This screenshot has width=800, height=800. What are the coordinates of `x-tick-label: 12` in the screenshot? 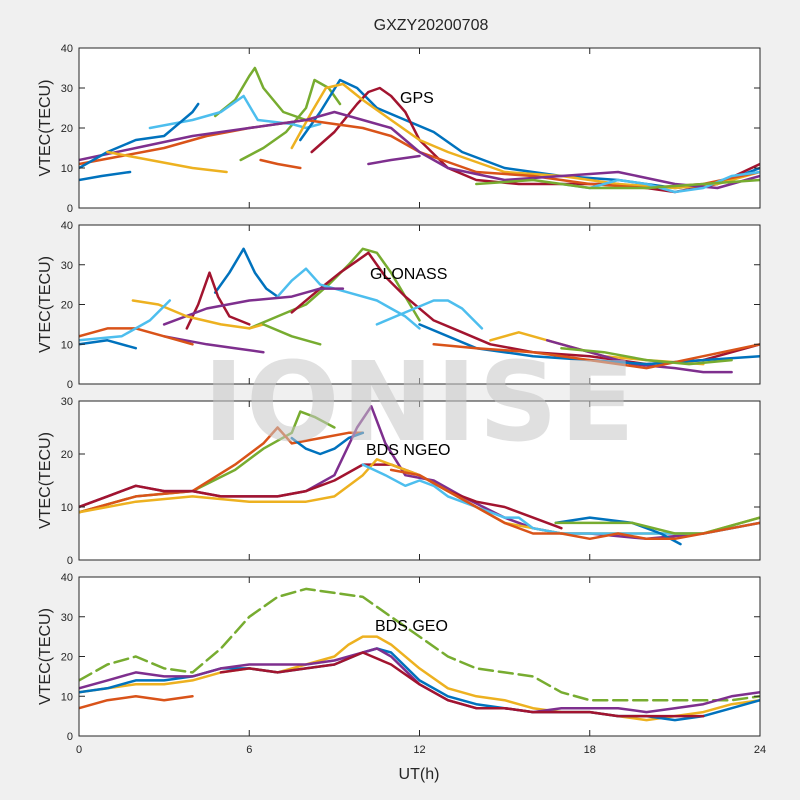 It's located at (419, 750).